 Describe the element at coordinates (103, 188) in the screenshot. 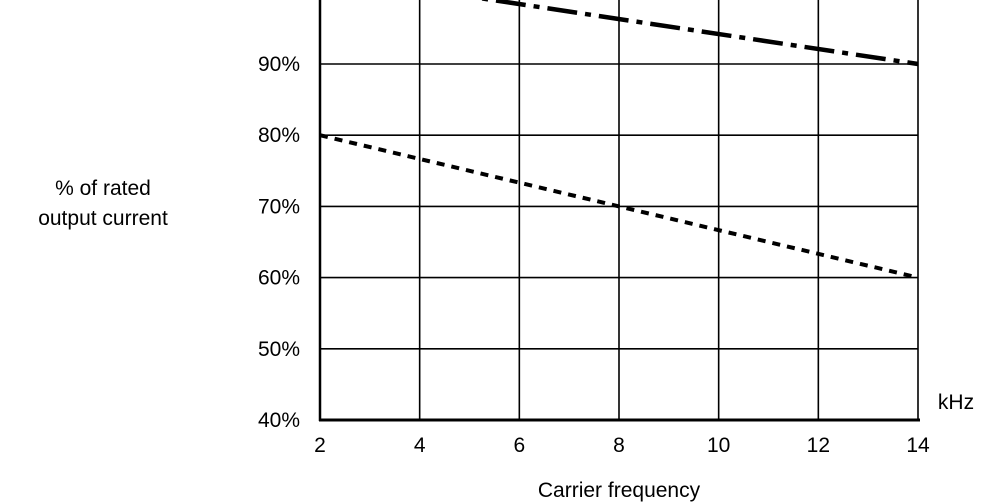

I see `y-axis-label-line-1: % of rated` at that location.